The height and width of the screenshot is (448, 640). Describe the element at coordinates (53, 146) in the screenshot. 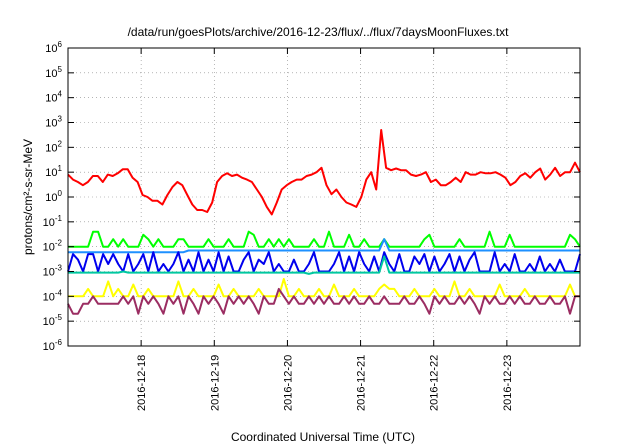

I see `y-tick-label: 10²` at that location.